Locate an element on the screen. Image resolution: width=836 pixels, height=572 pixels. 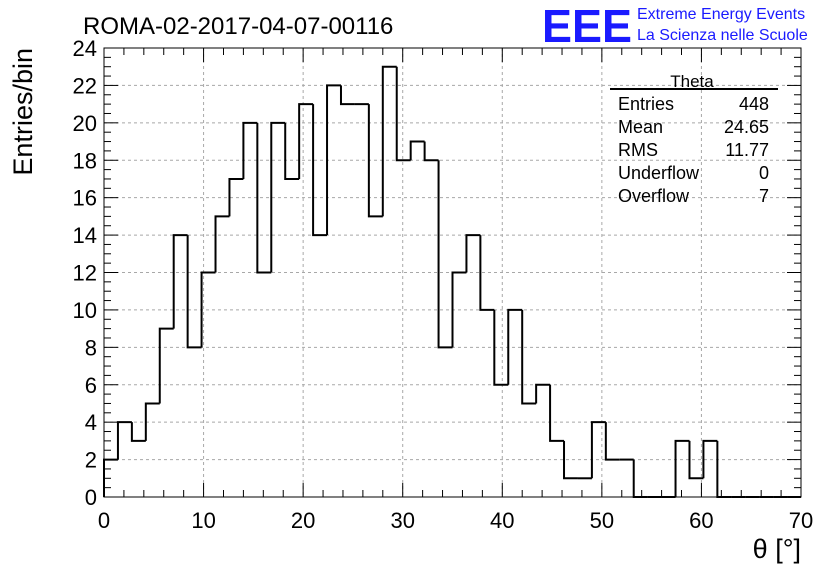
y-tick-label: 8 is located at coordinates (91, 347).